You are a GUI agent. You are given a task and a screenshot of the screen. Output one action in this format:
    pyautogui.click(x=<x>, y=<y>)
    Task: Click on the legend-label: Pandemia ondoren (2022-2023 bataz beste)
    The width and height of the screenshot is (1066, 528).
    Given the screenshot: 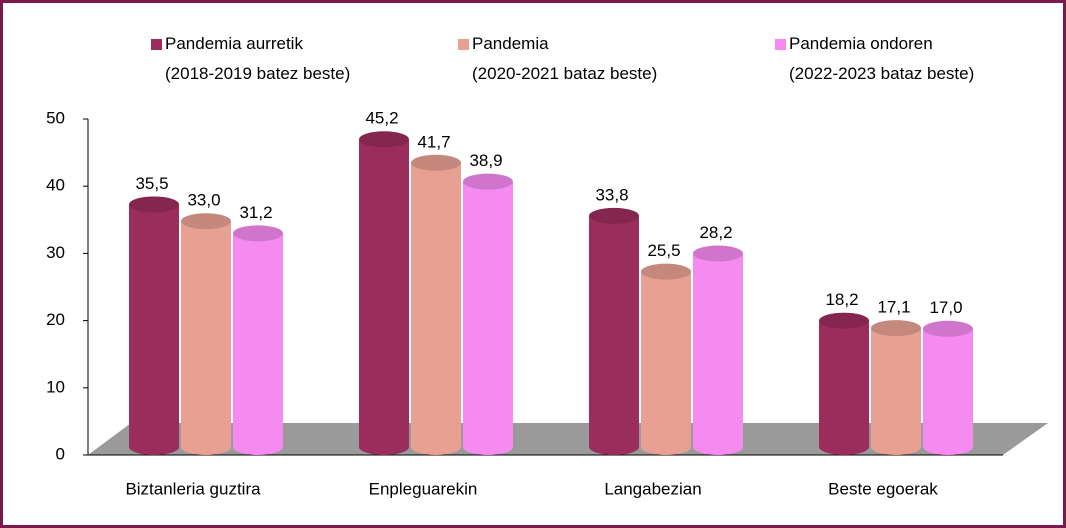 What is the action you would take?
    pyautogui.click(x=882, y=58)
    